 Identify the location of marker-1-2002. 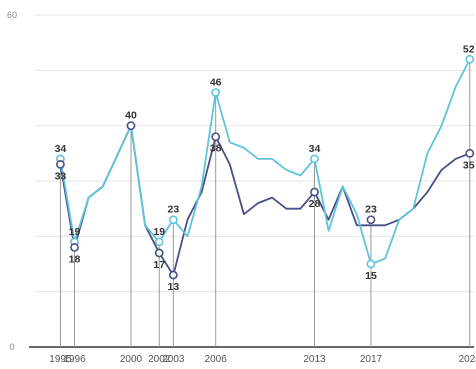
(159, 242).